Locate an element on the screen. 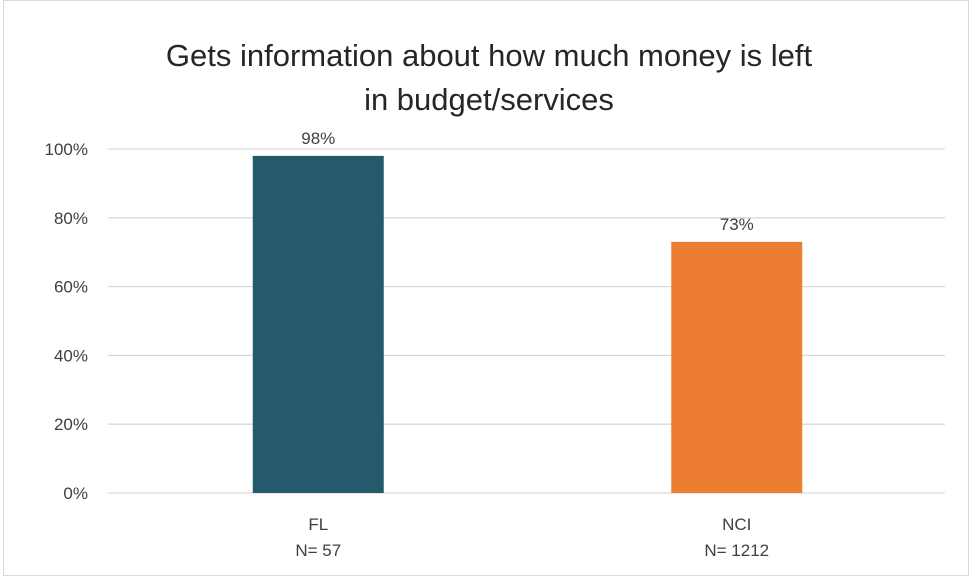  chart-title-line-2: in budget/services is located at coordinates (489, 99).